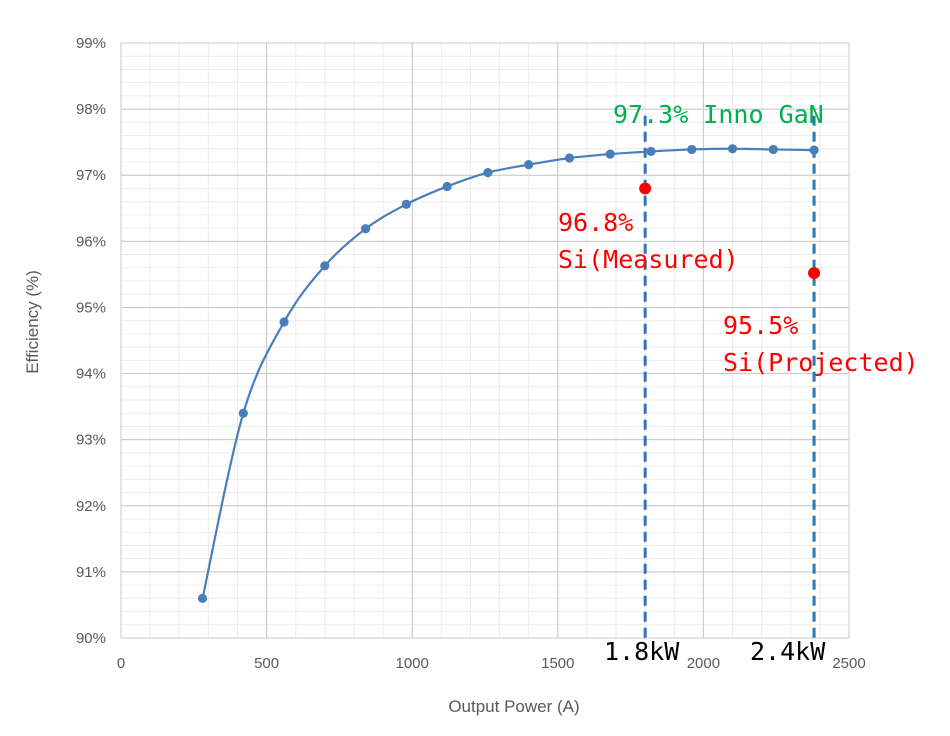  Describe the element at coordinates (121, 663) in the screenshot. I see `x-tick-label: 0` at that location.